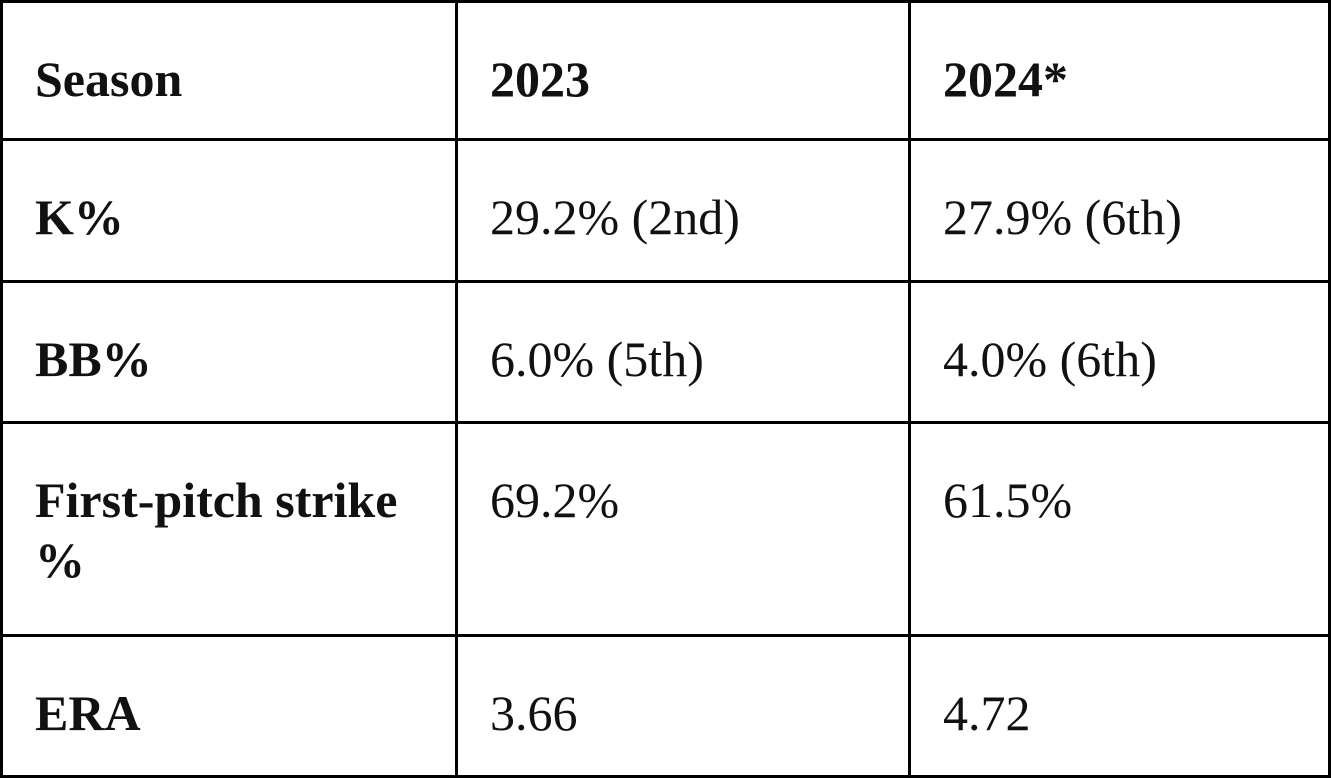 The height and width of the screenshot is (778, 1331). What do you see at coordinates (683, 70) in the screenshot?
I see `header-cell: 2023` at bounding box center [683, 70].